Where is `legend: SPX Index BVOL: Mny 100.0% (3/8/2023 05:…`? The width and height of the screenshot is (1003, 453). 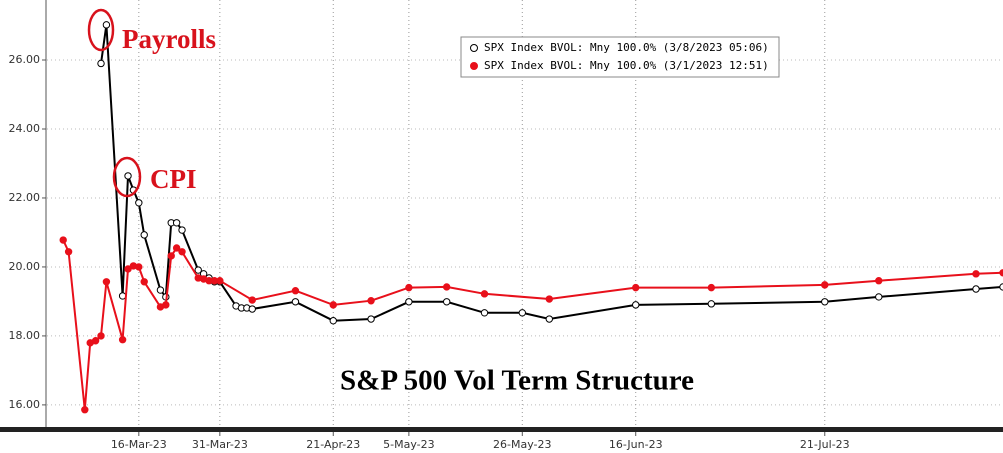
legend: SPX Index BVOL: Mny 100.0% (3/8/2023 05:… is located at coordinates (620, 57).